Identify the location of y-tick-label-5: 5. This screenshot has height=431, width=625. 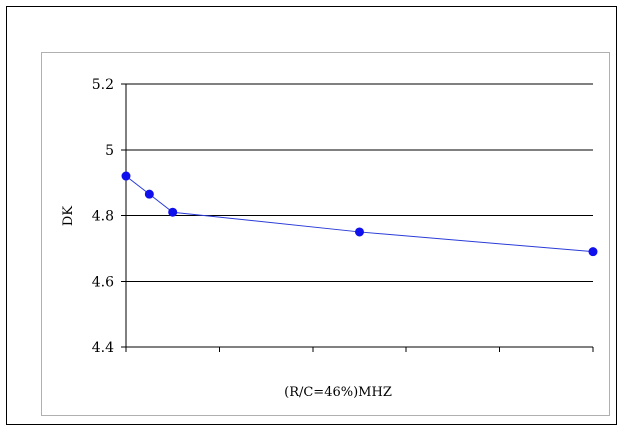
(109, 151).